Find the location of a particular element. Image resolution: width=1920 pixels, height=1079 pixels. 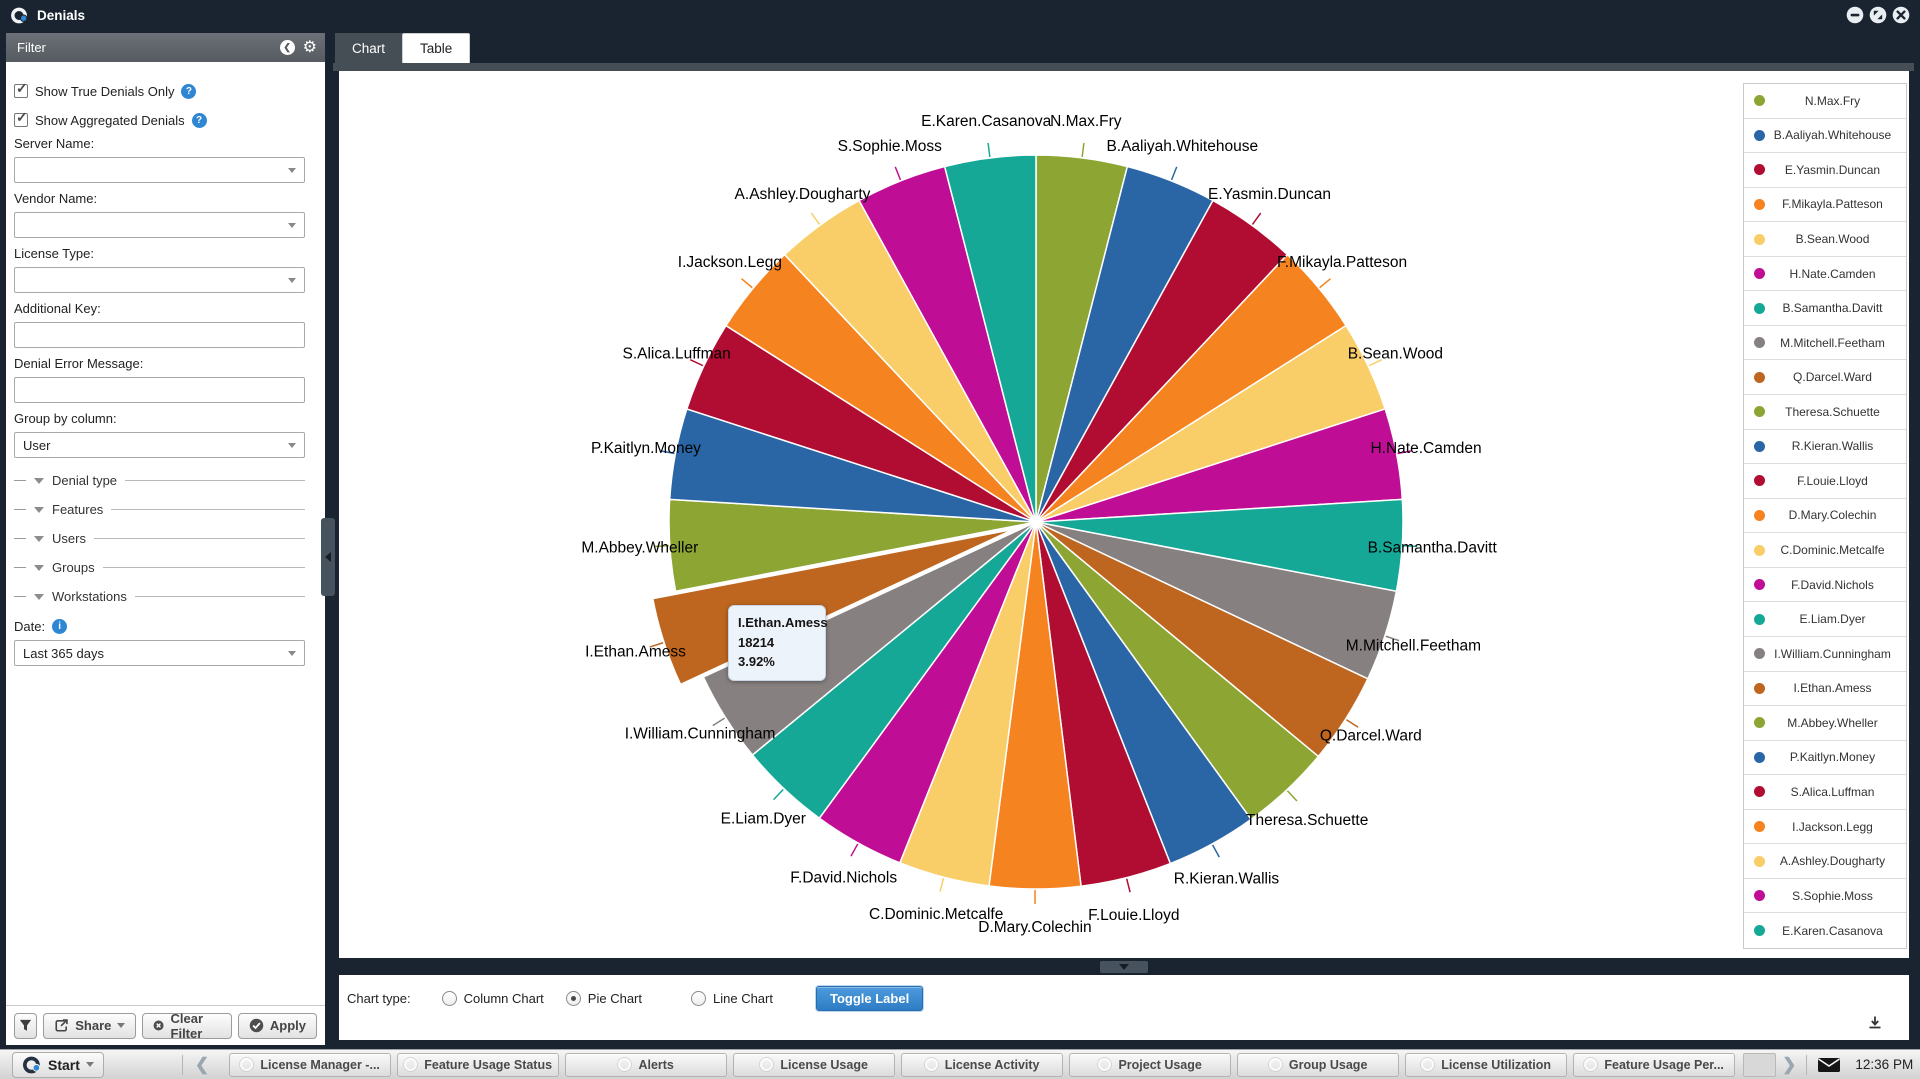

legend-item: E.Karen.Casanova is located at coordinates (1825, 930).